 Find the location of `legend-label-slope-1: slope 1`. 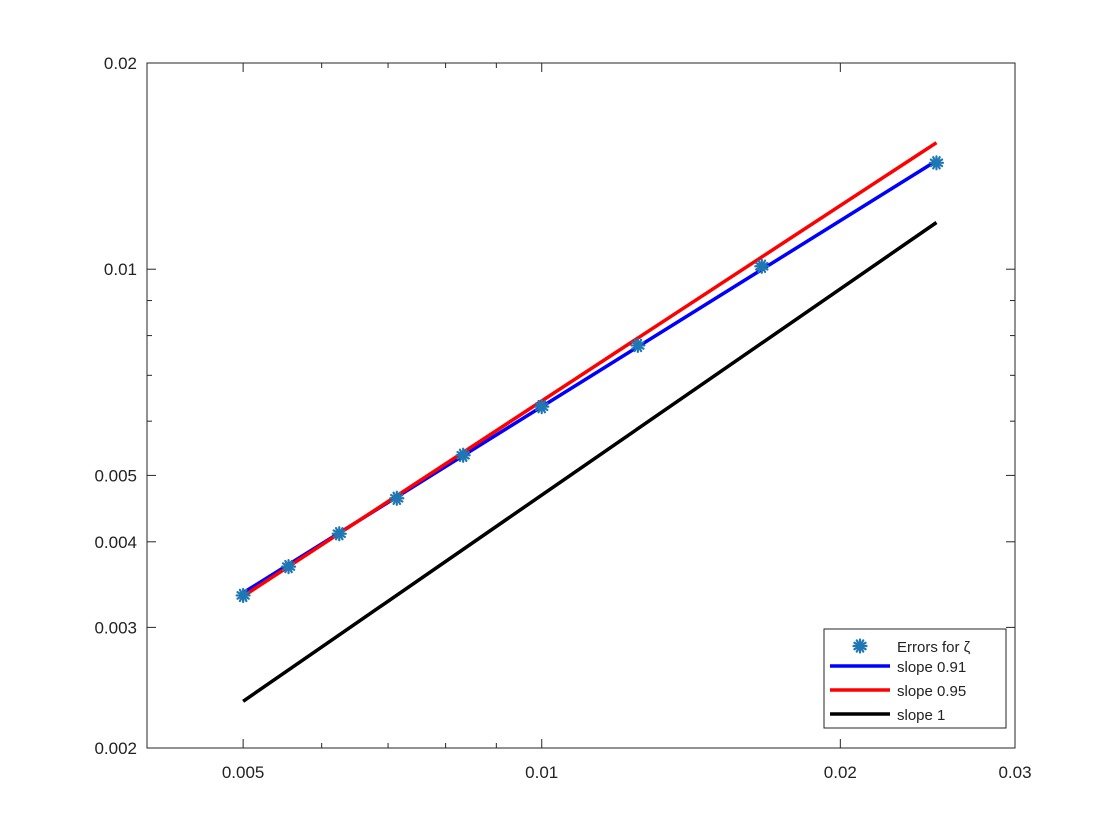

legend-label-slope-1: slope 1 is located at coordinates (921, 715).